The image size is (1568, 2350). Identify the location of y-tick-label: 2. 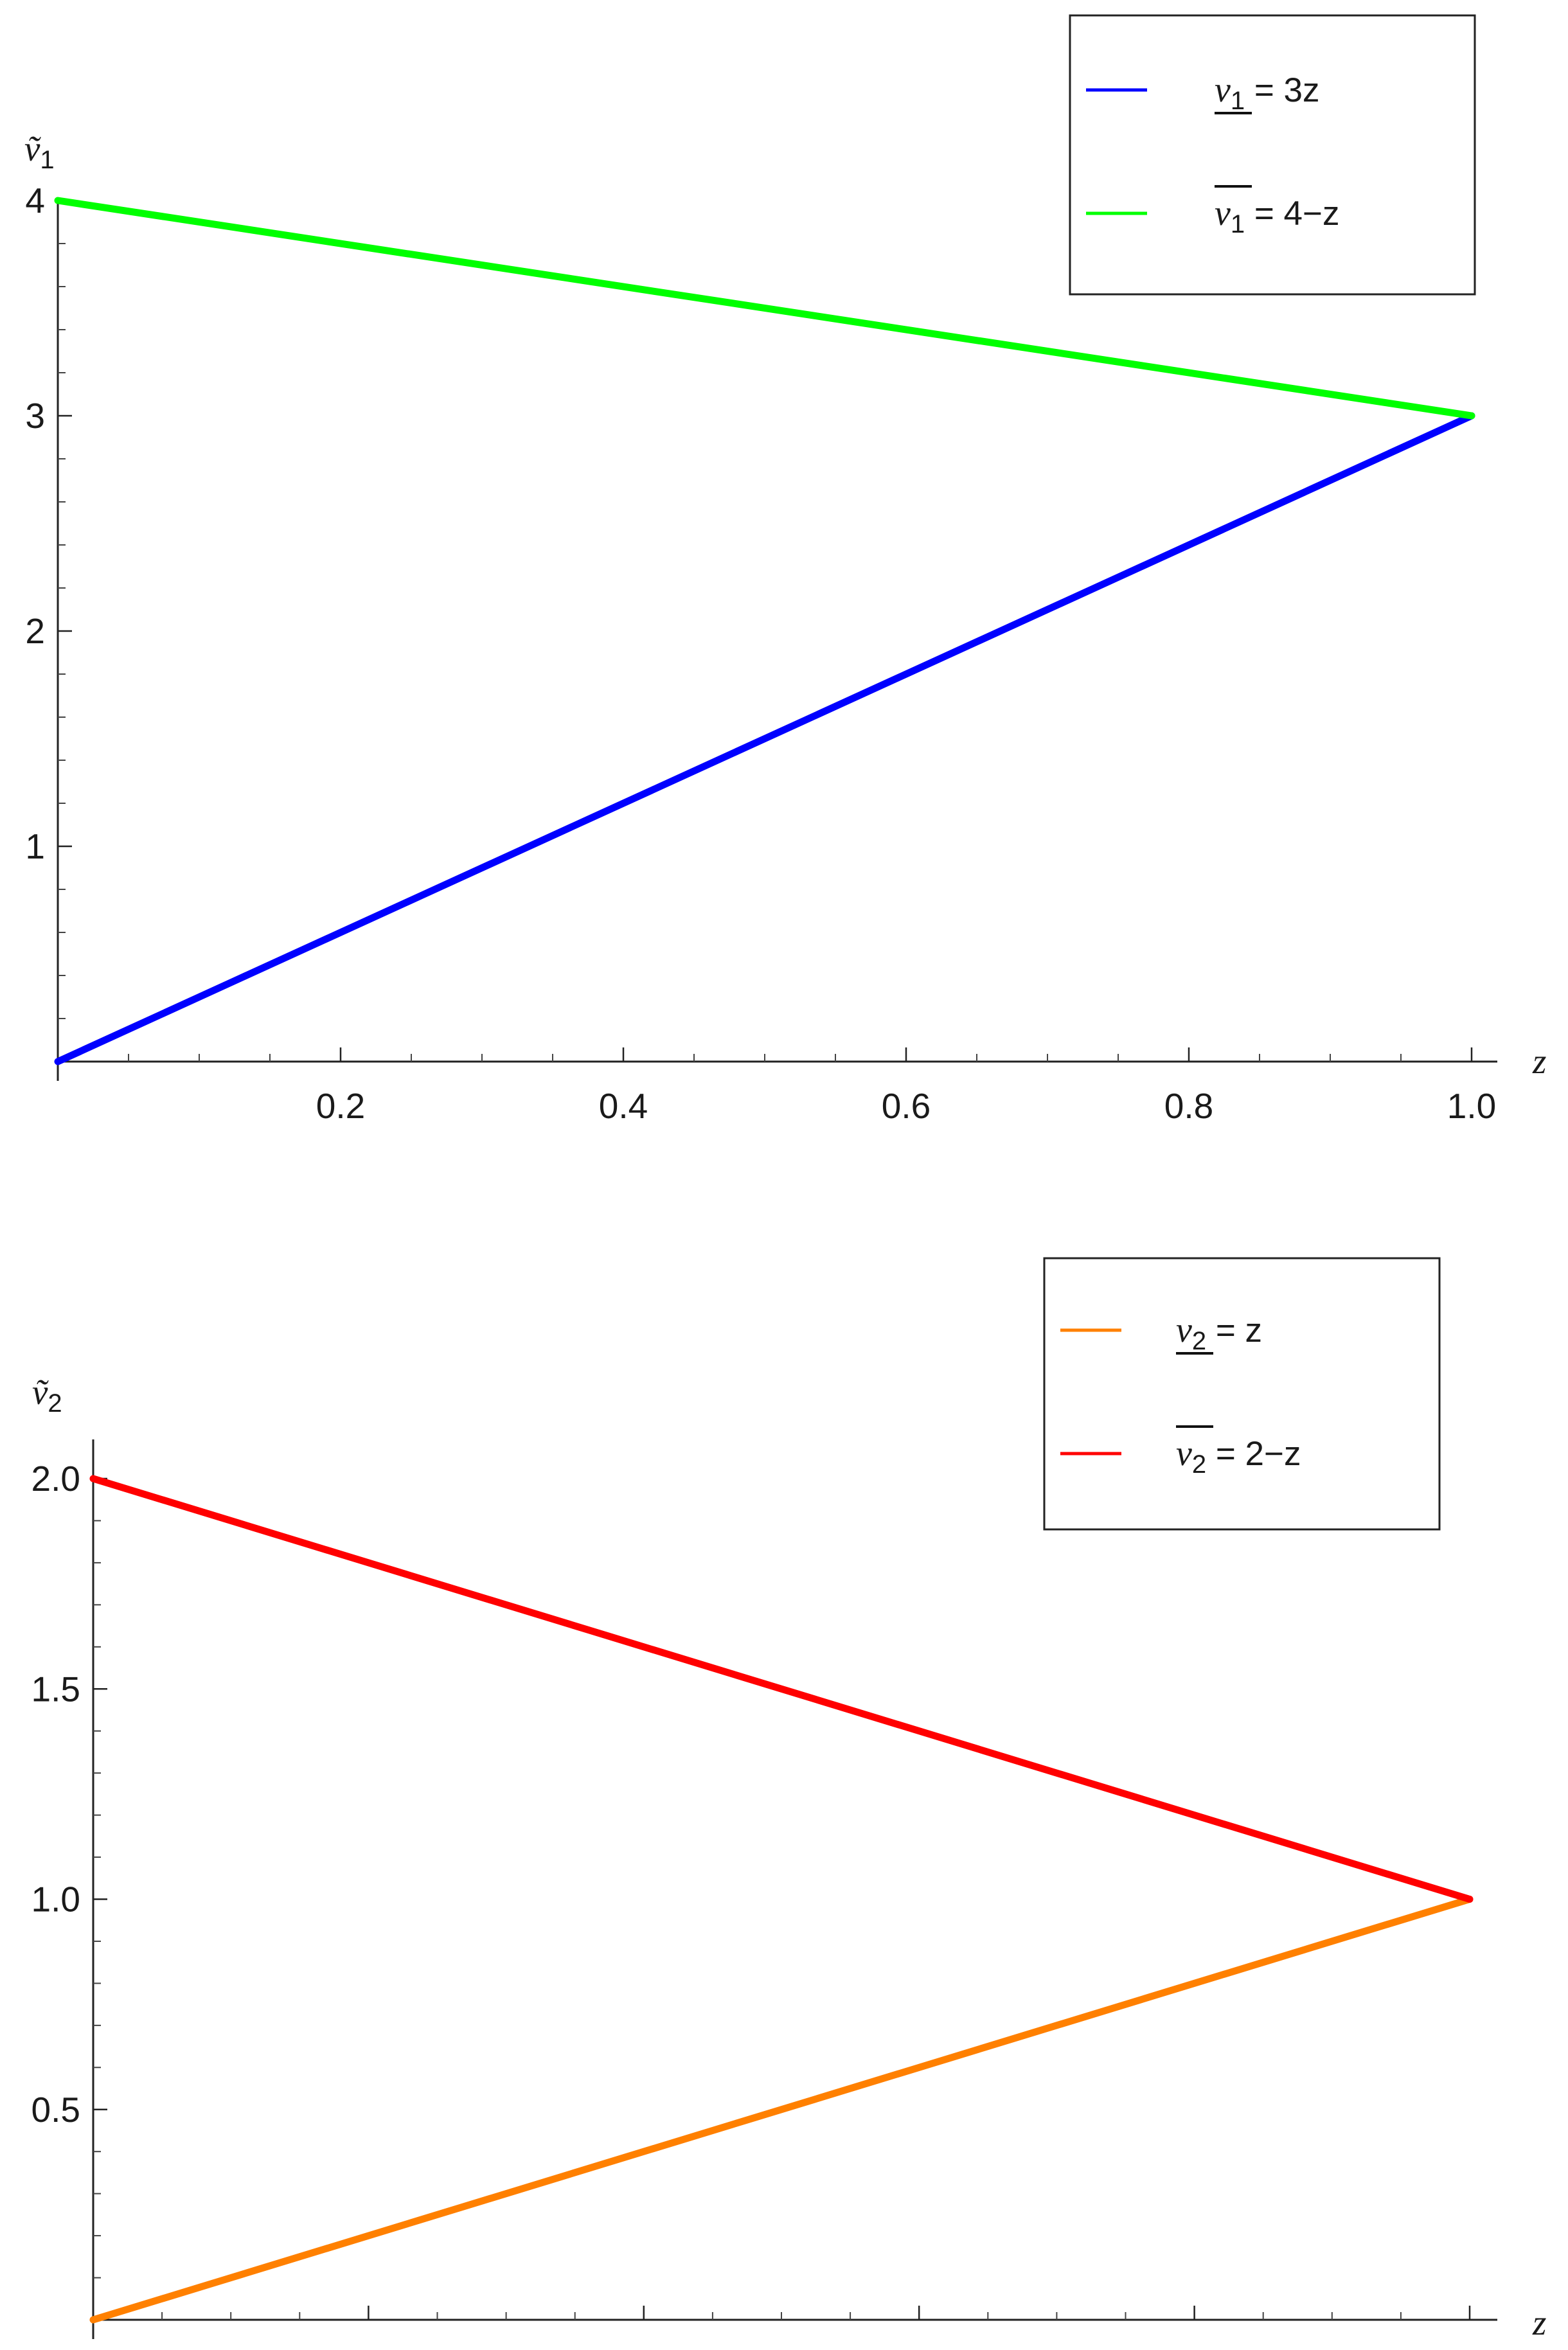
(35, 631).